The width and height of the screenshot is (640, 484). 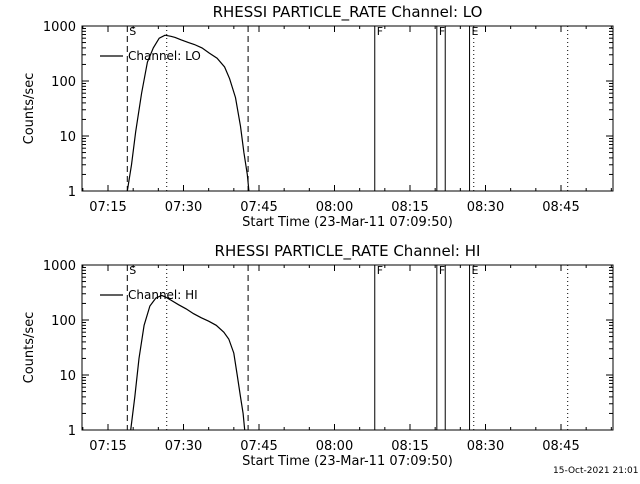 What do you see at coordinates (596, 471) in the screenshot?
I see `timestamp: 15-Oct-2021 21:01` at bounding box center [596, 471].